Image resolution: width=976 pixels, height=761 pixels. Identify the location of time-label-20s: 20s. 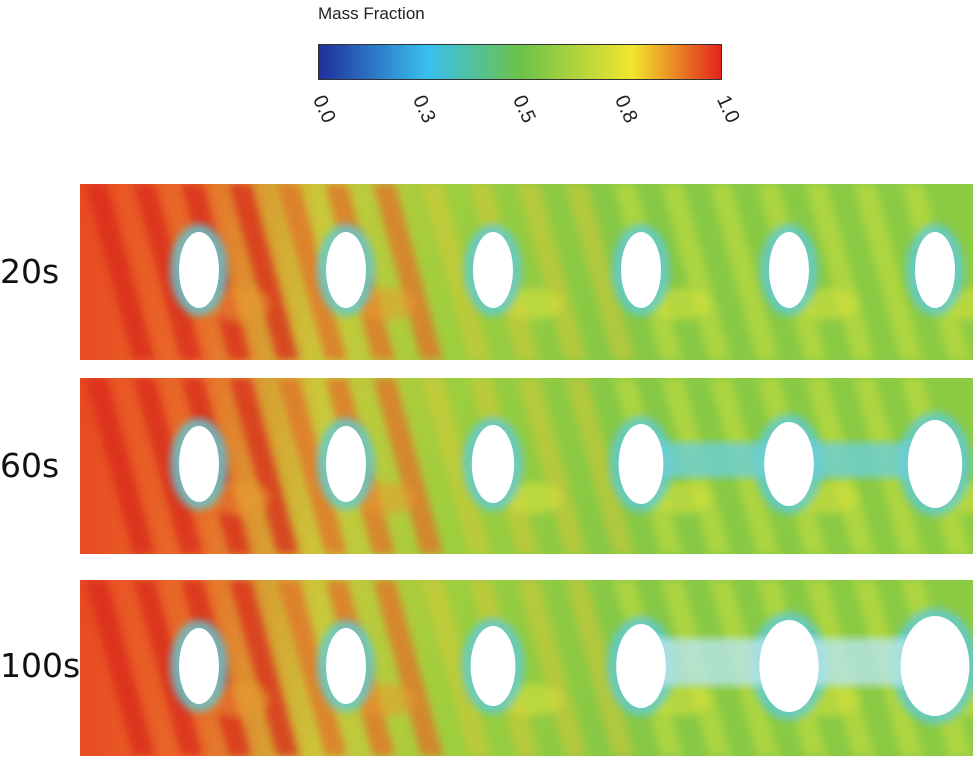
(30, 271).